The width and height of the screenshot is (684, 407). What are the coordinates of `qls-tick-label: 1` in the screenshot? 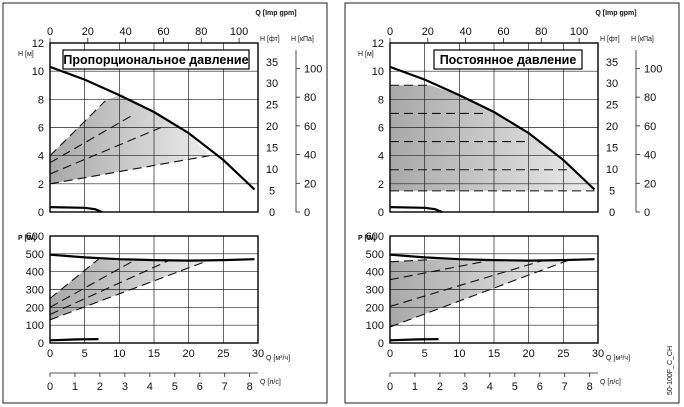 It's located at (415, 387).